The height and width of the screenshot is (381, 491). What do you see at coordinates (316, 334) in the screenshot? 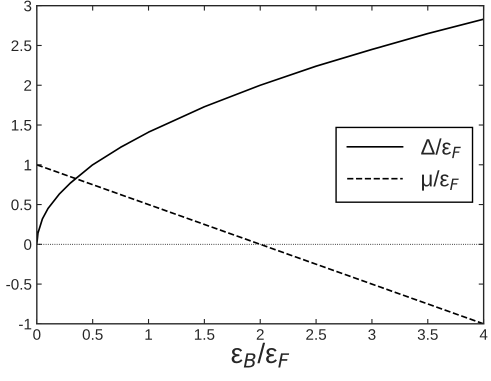
I see `x-tick-label: 2.5` at bounding box center [316, 334].